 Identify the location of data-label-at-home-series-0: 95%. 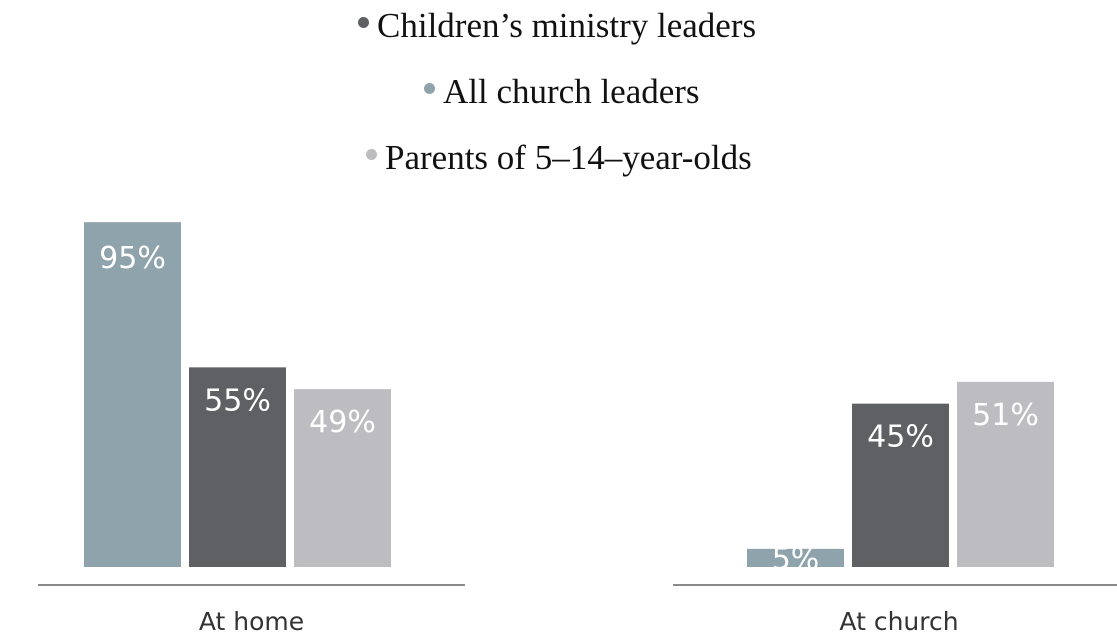
(132, 258).